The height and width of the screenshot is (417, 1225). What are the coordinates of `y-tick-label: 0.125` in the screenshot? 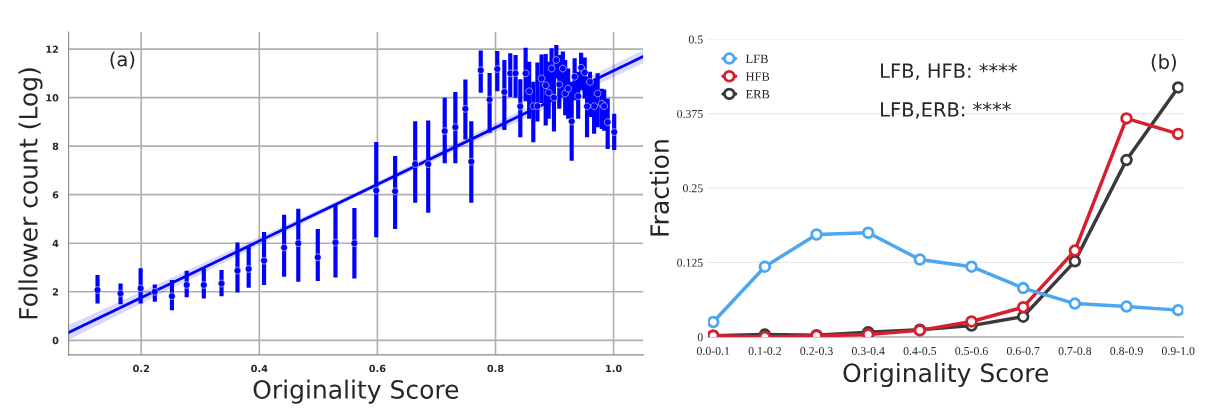 It's located at (690, 262).